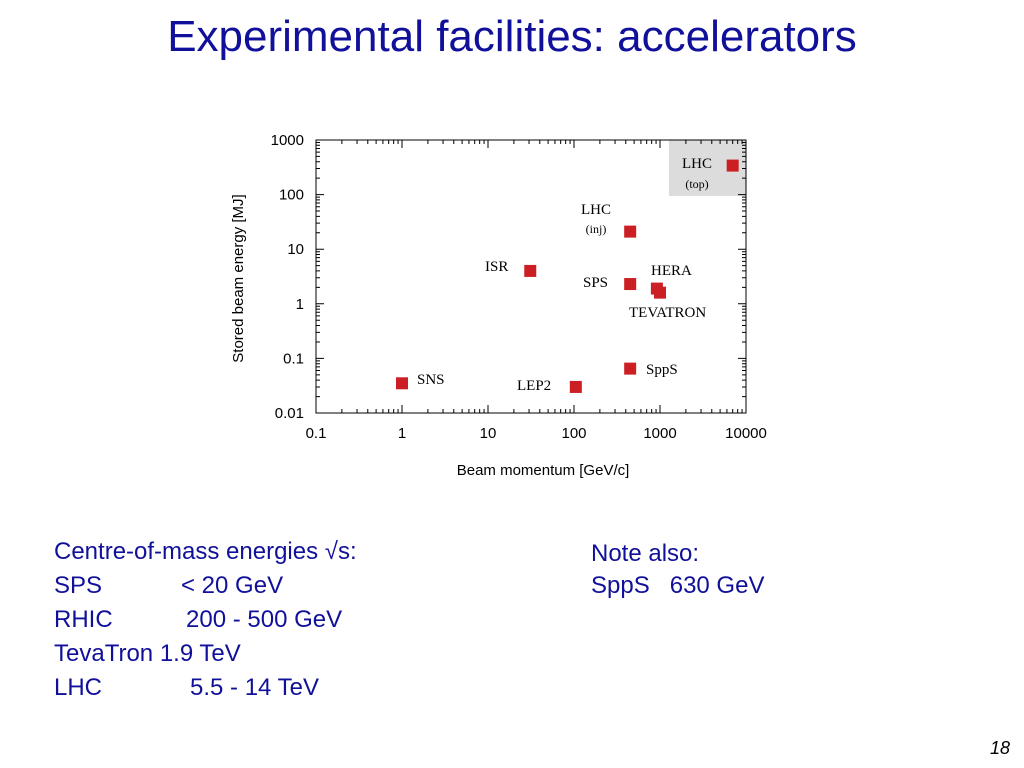  I want to click on energy-row-name: LHC, so click(78, 687).